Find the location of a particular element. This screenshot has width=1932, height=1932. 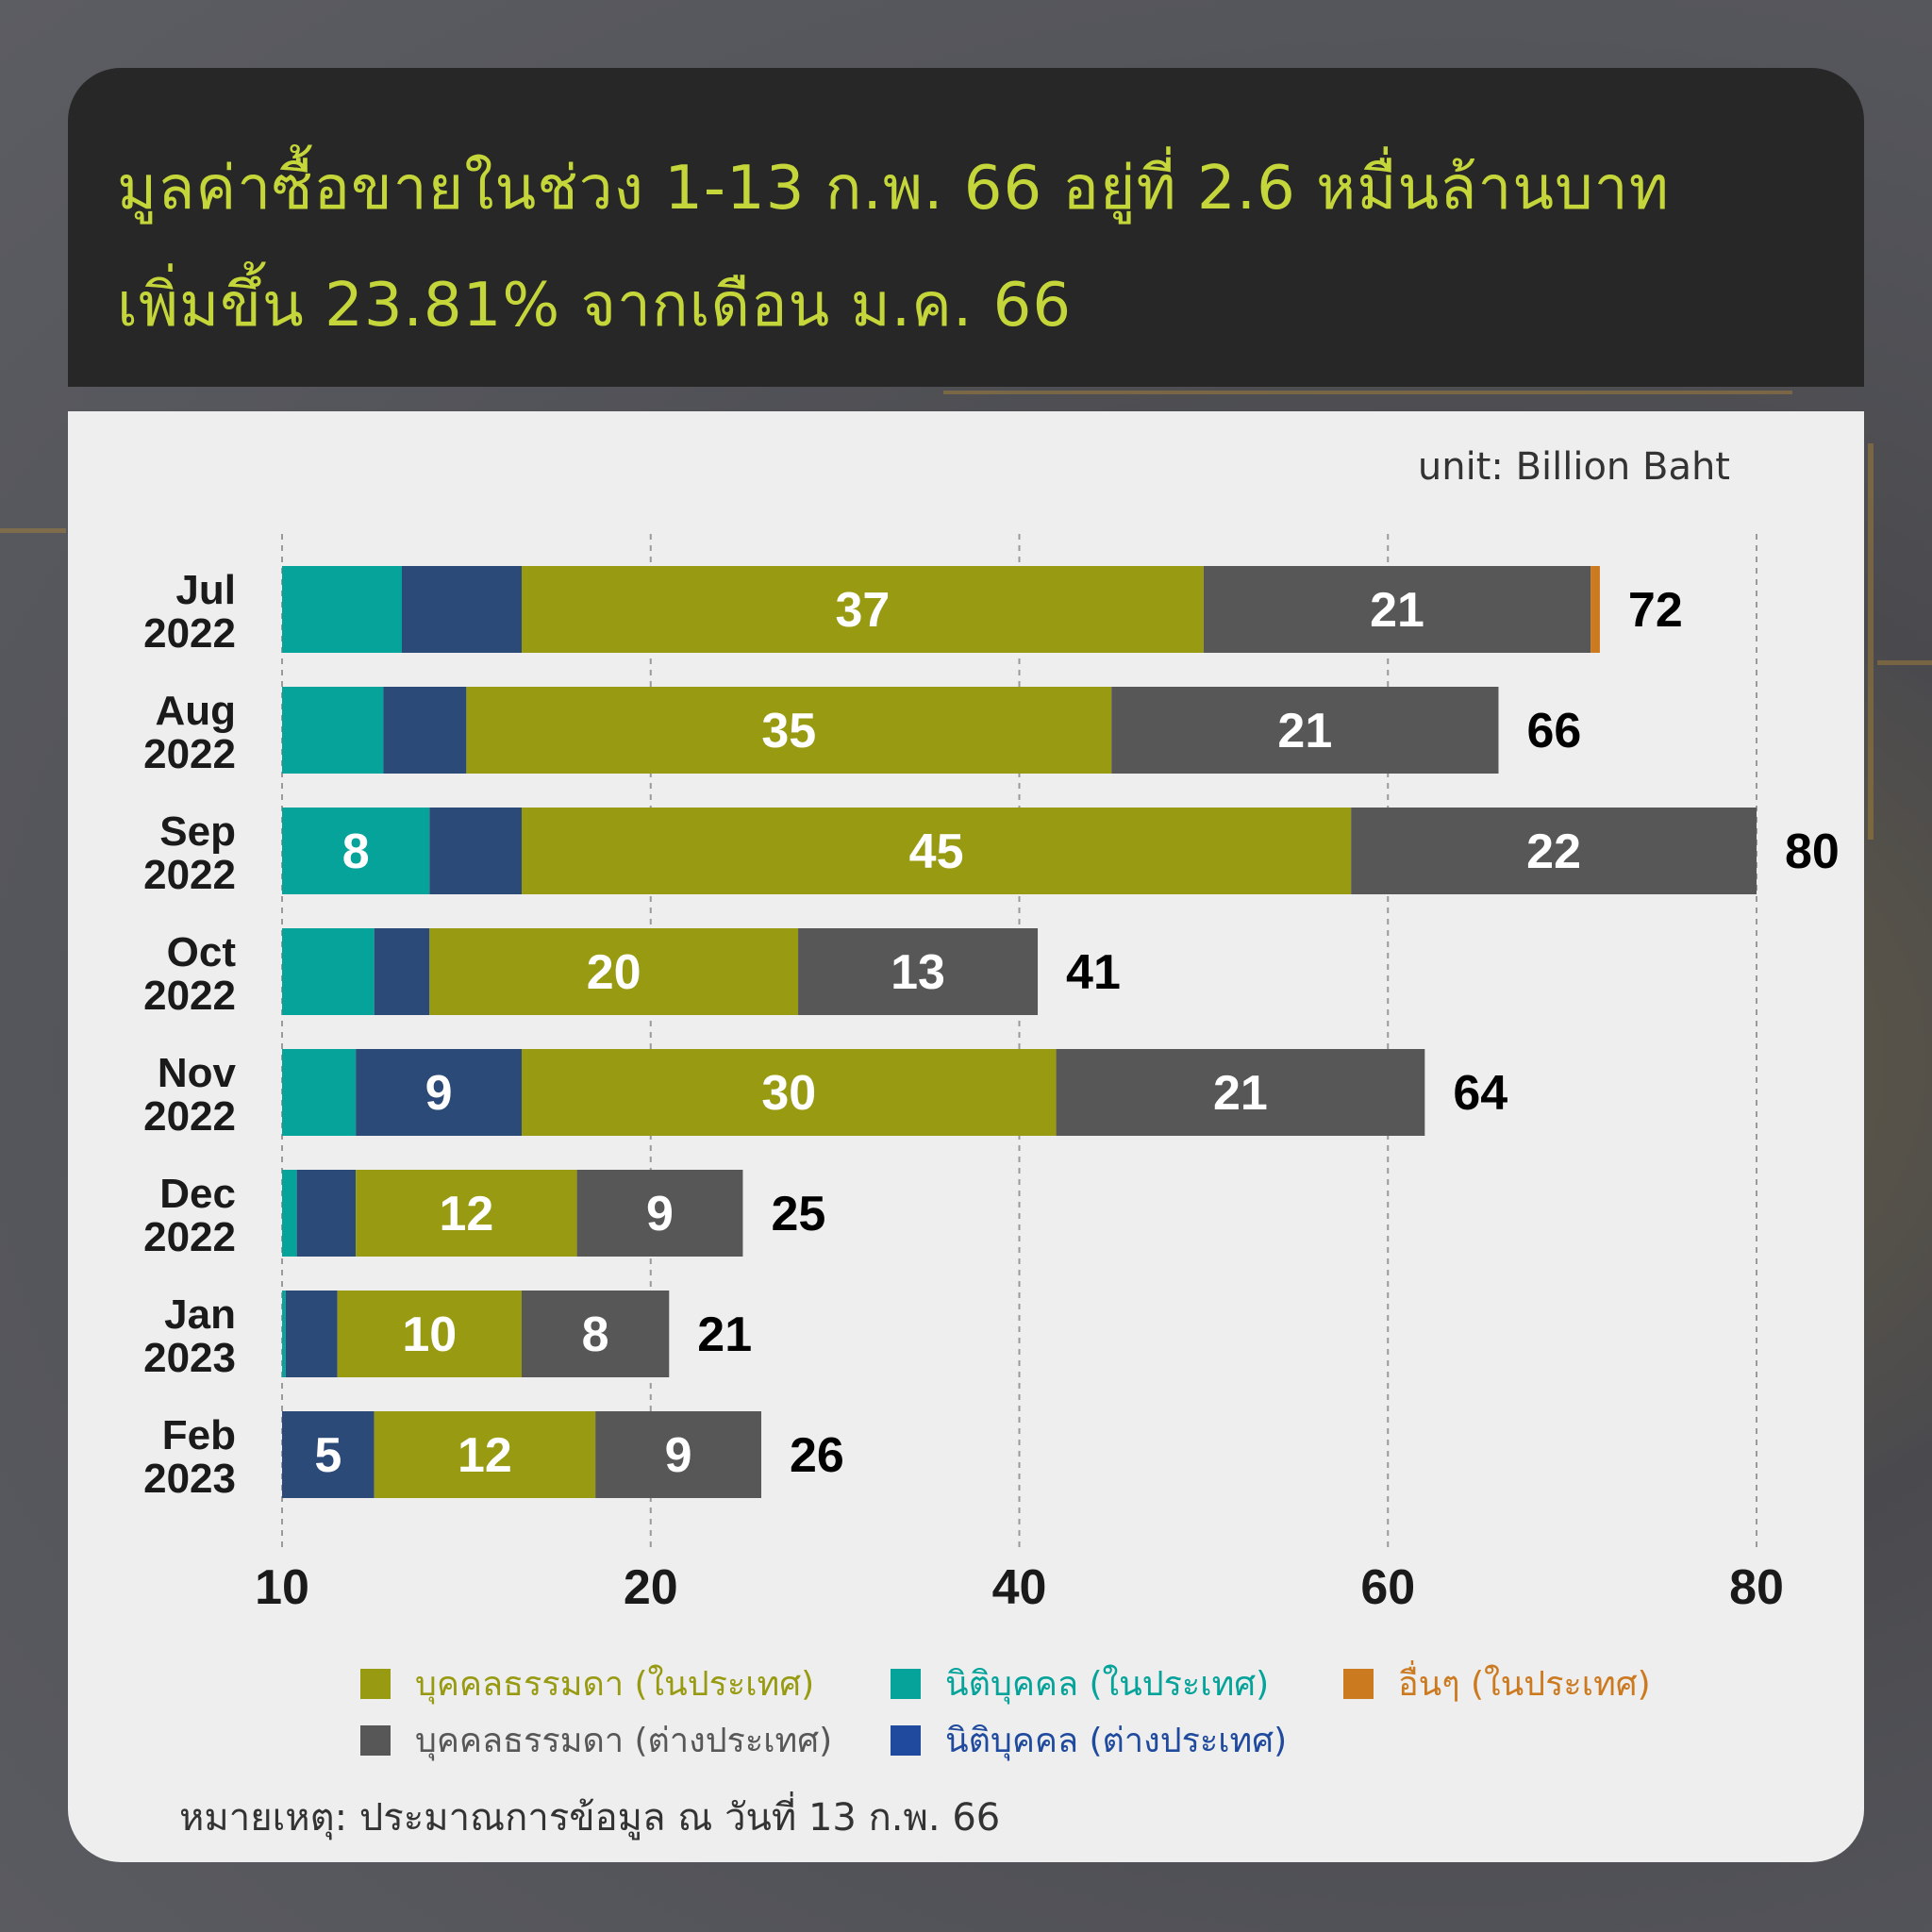

bar-value-label: 5 is located at coordinates (328, 1456).